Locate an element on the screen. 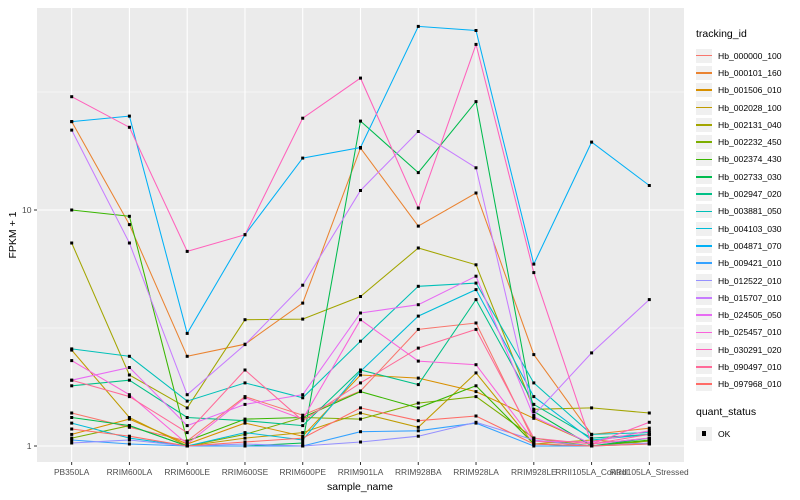  legend-item-label: Hb_004871_070 is located at coordinates (750, 245).